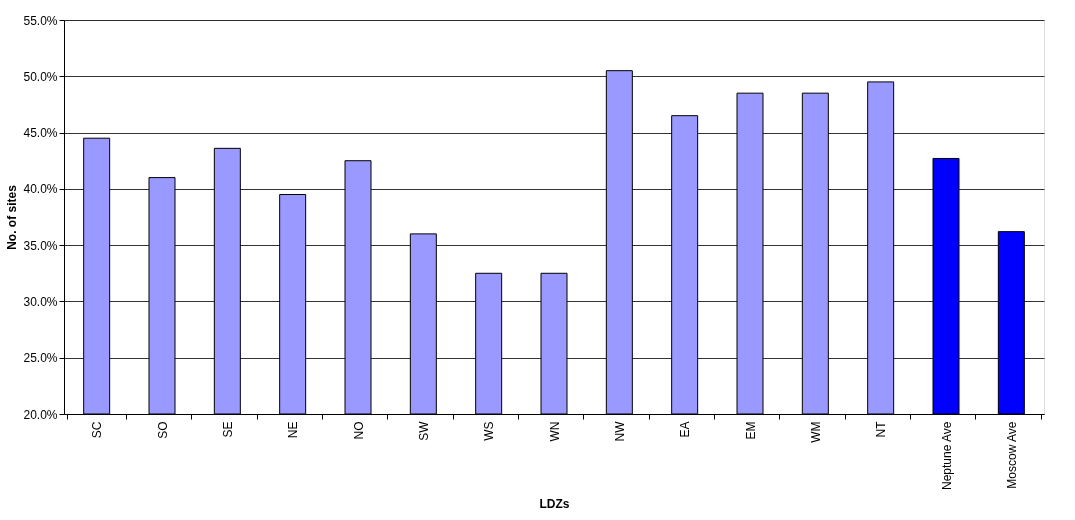 The height and width of the screenshot is (520, 1075). What do you see at coordinates (40, 358) in the screenshot?
I see `y-tick-label: 25.0%` at bounding box center [40, 358].